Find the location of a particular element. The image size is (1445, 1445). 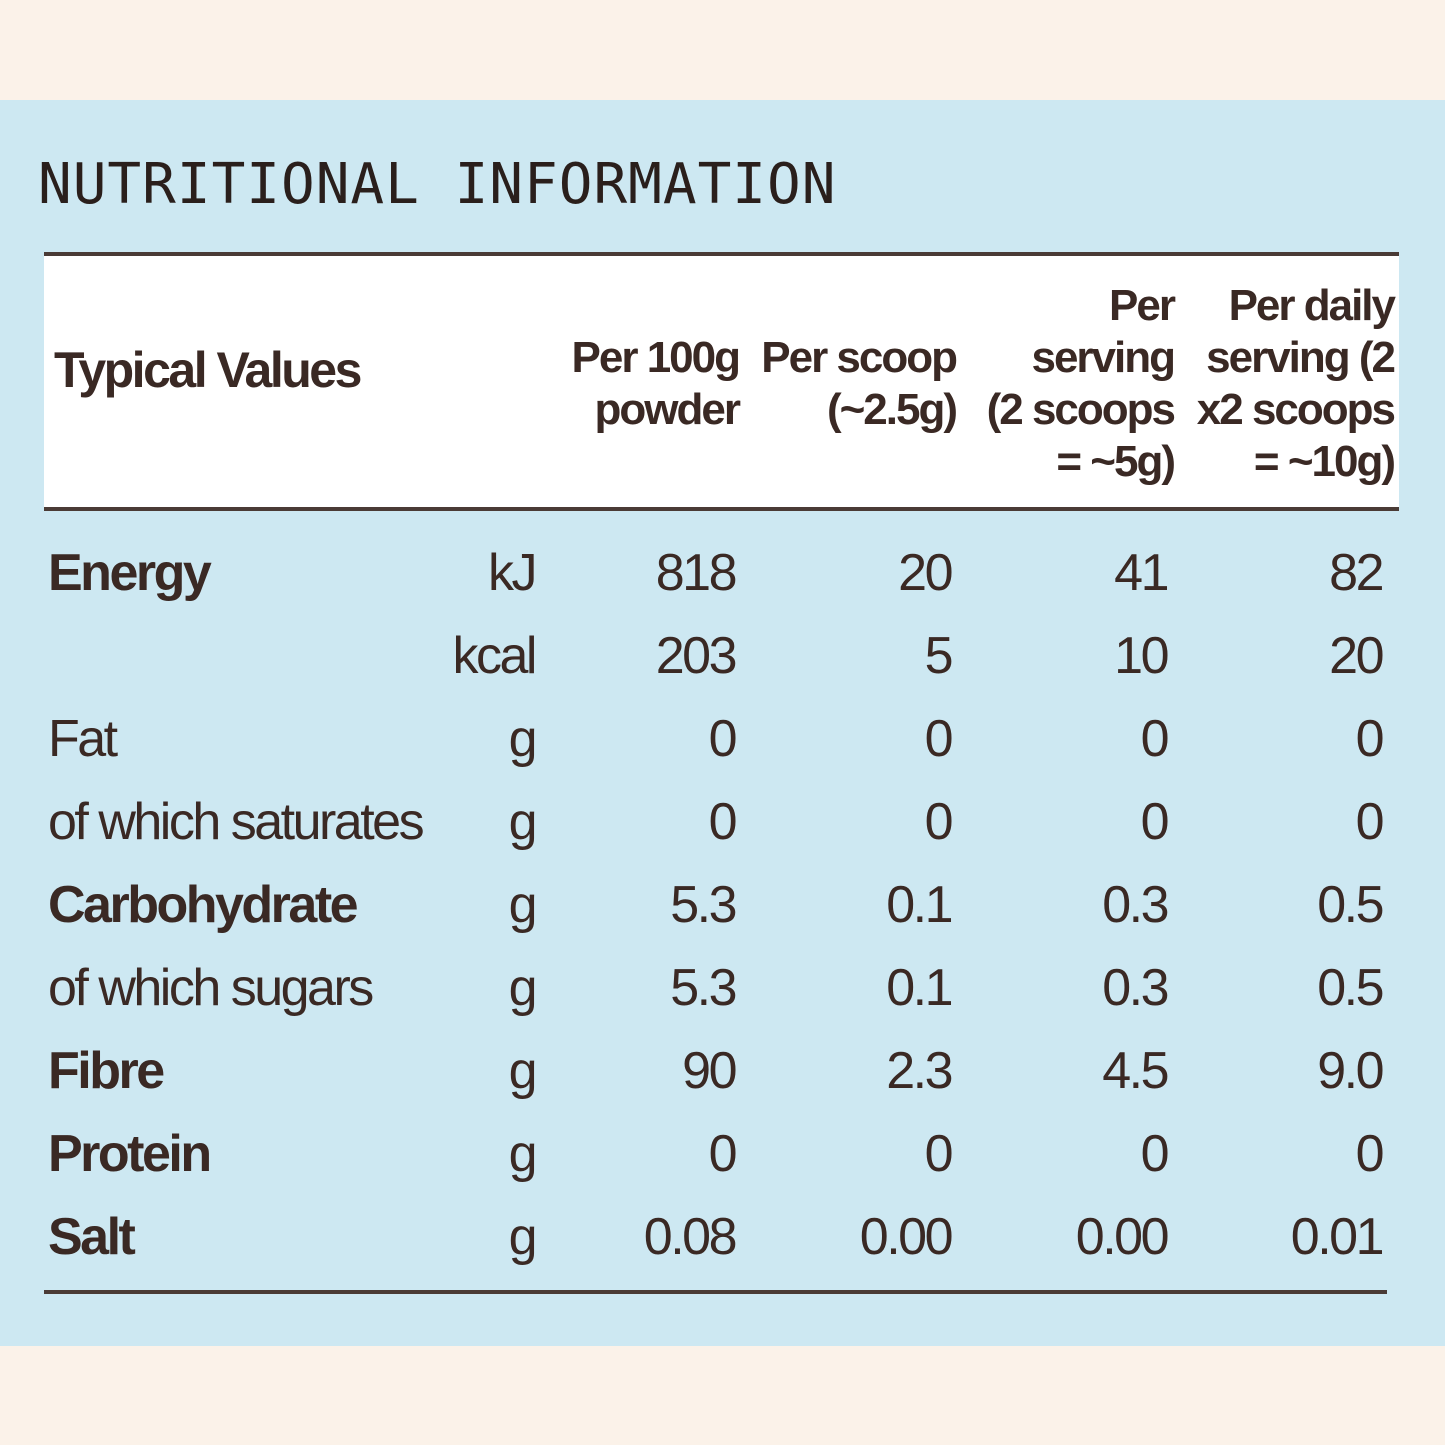

nutrient-name: Energy is located at coordinates (130, 573).